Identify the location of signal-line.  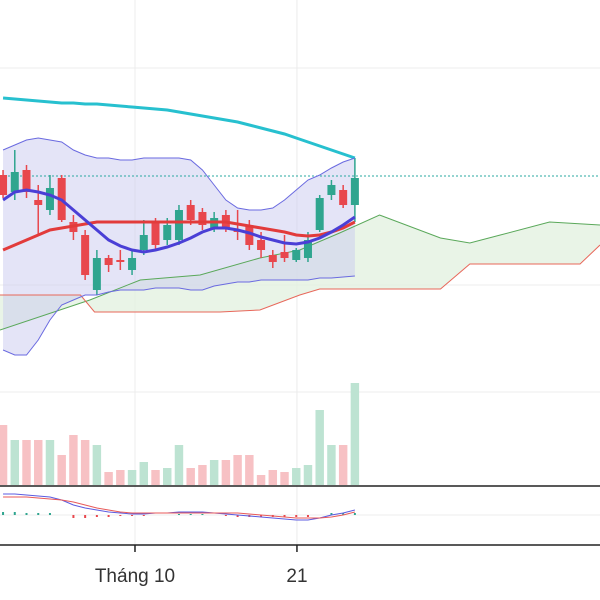
(179, 507).